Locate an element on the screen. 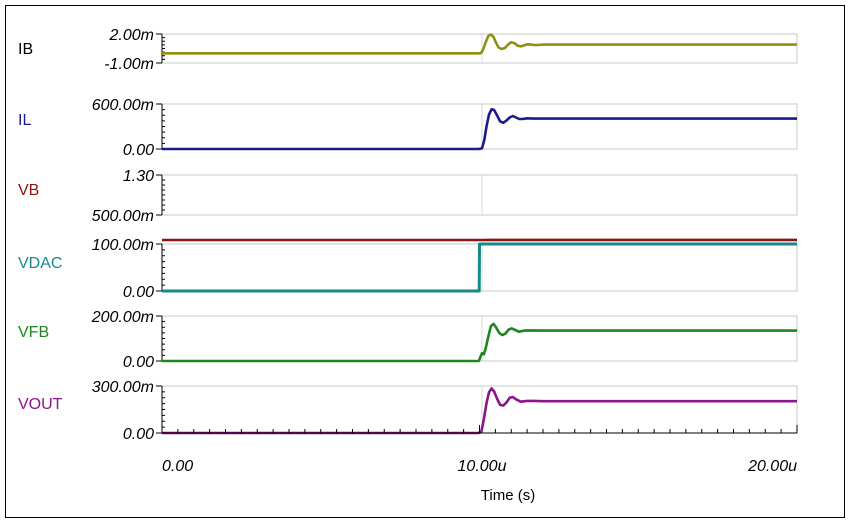  series-line-ib is located at coordinates (479, 44).